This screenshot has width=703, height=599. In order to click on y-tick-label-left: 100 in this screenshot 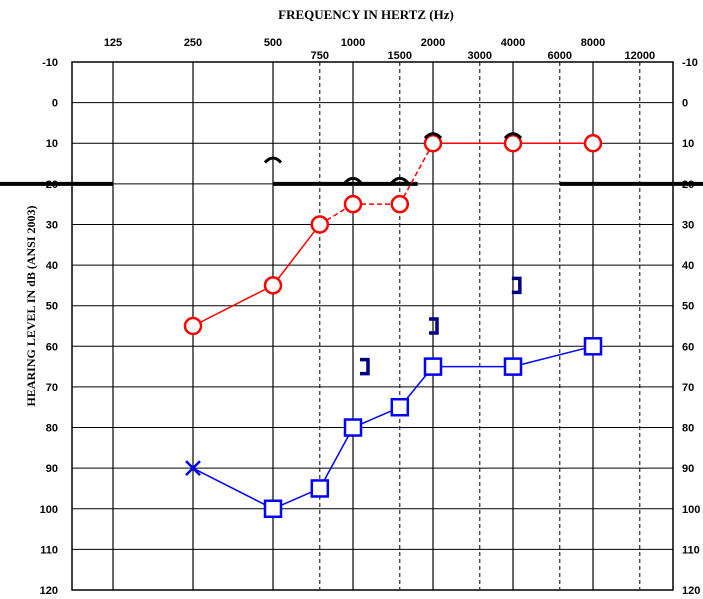, I will do `click(49, 510)`.